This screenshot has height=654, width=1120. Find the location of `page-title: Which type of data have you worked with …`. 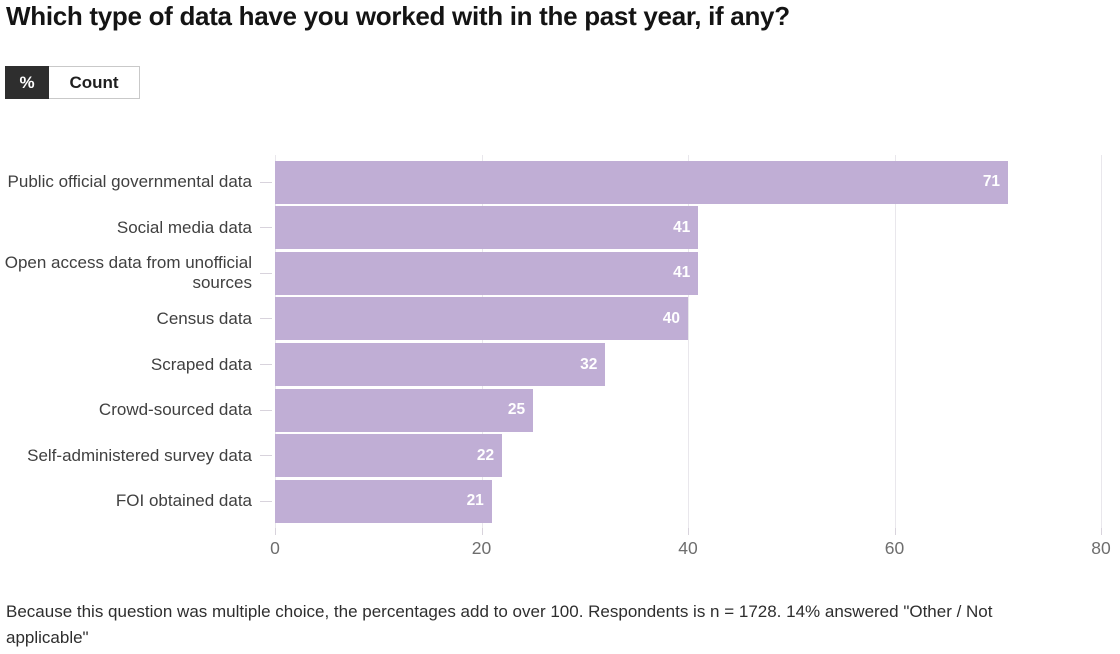

page-title: Which type of data have you worked with … is located at coordinates (398, 16).